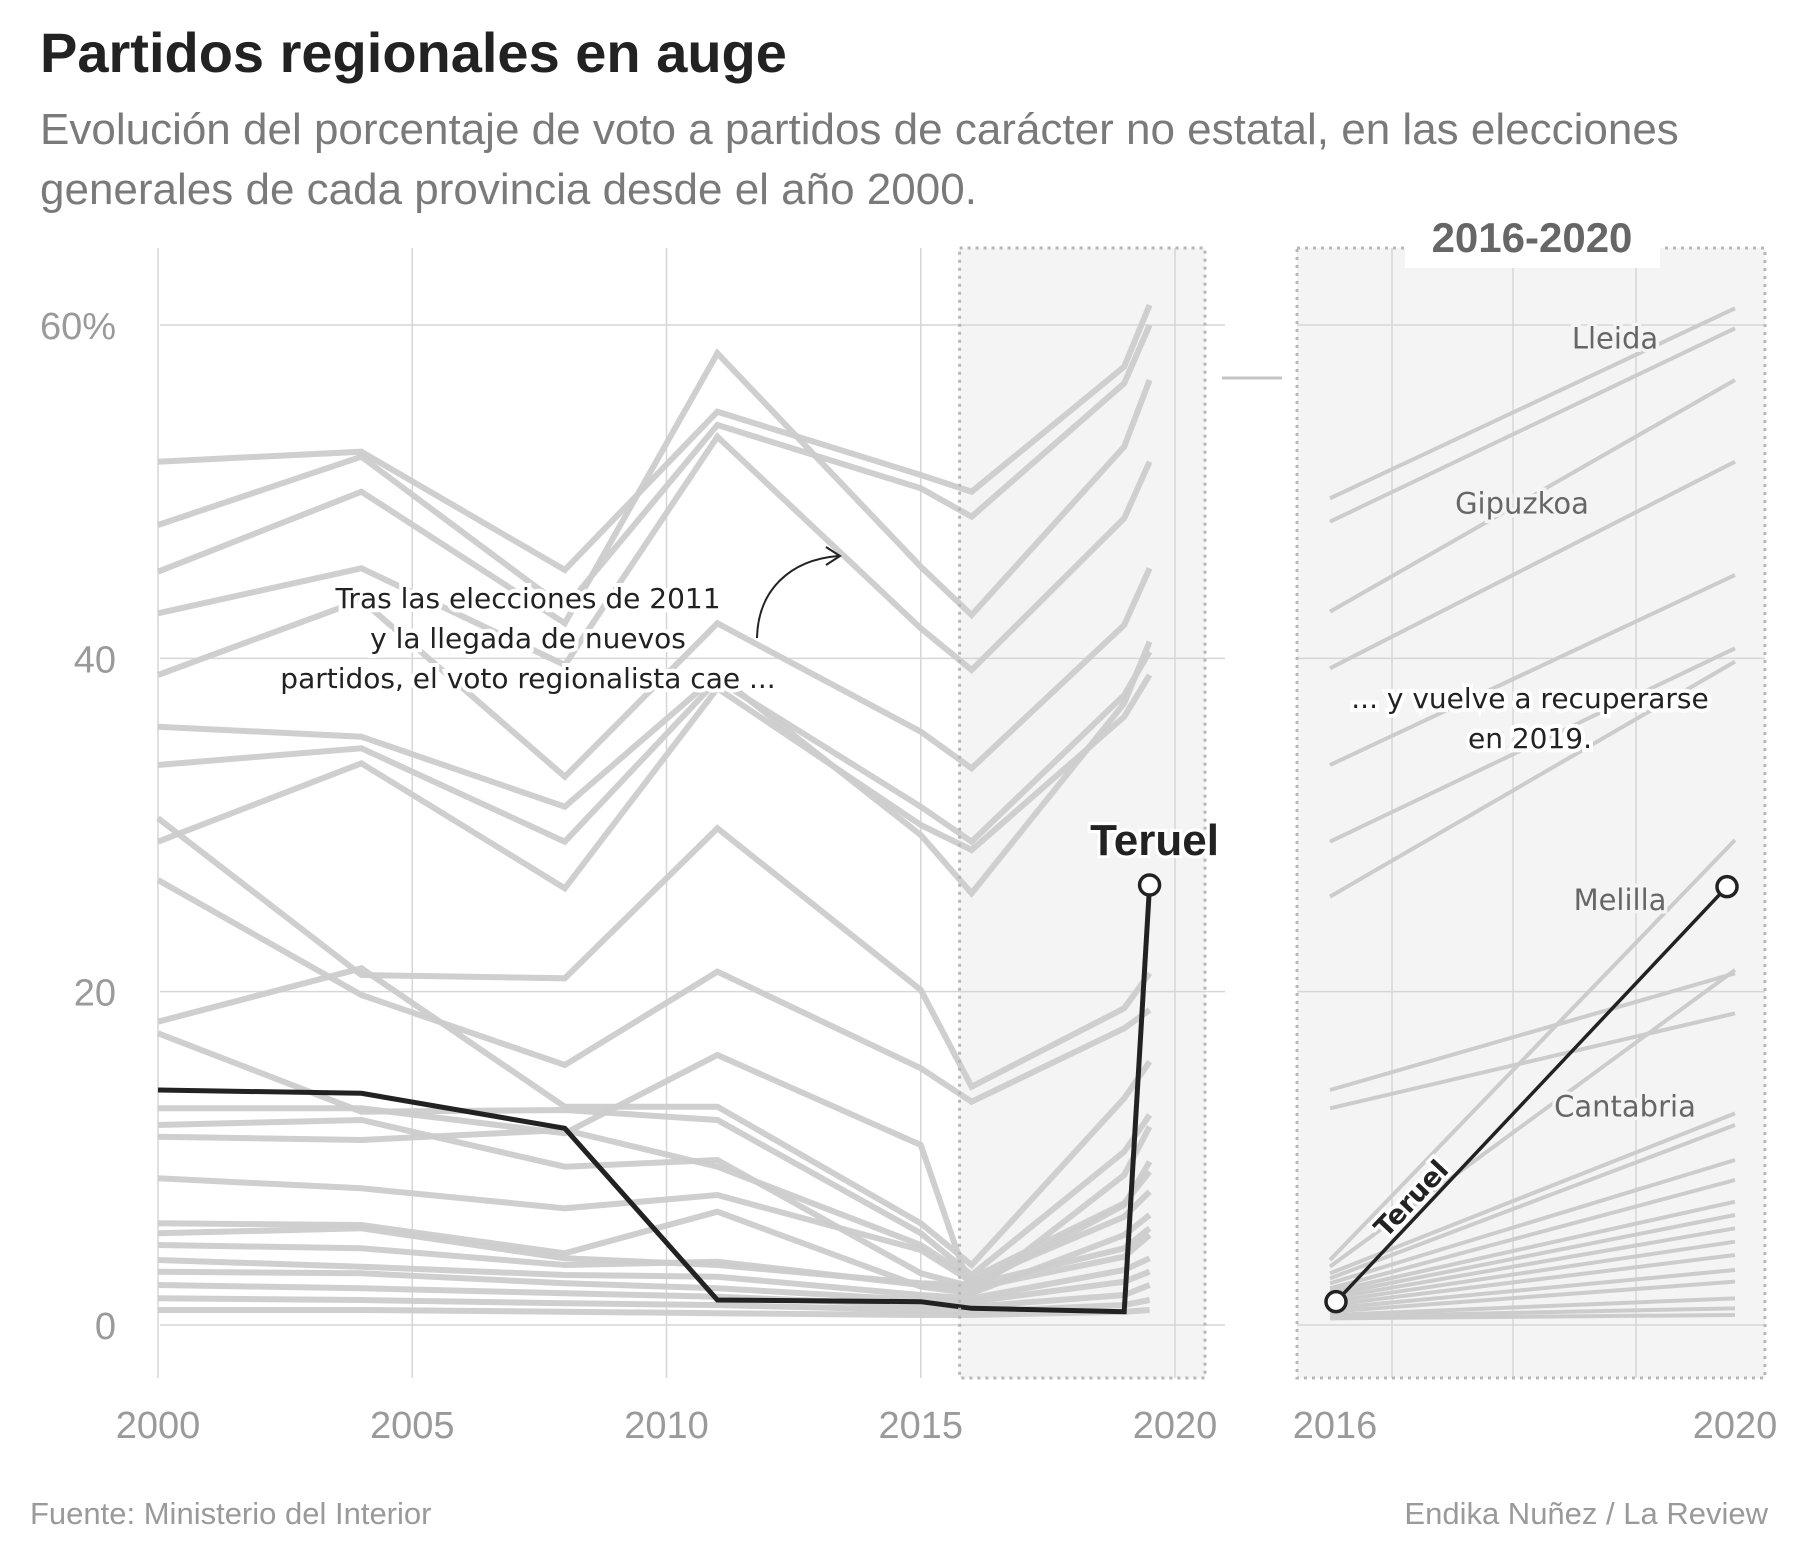 The height and width of the screenshot is (1547, 1796). What do you see at coordinates (1625, 1107) in the screenshot?
I see `region-label: Cantabria` at bounding box center [1625, 1107].